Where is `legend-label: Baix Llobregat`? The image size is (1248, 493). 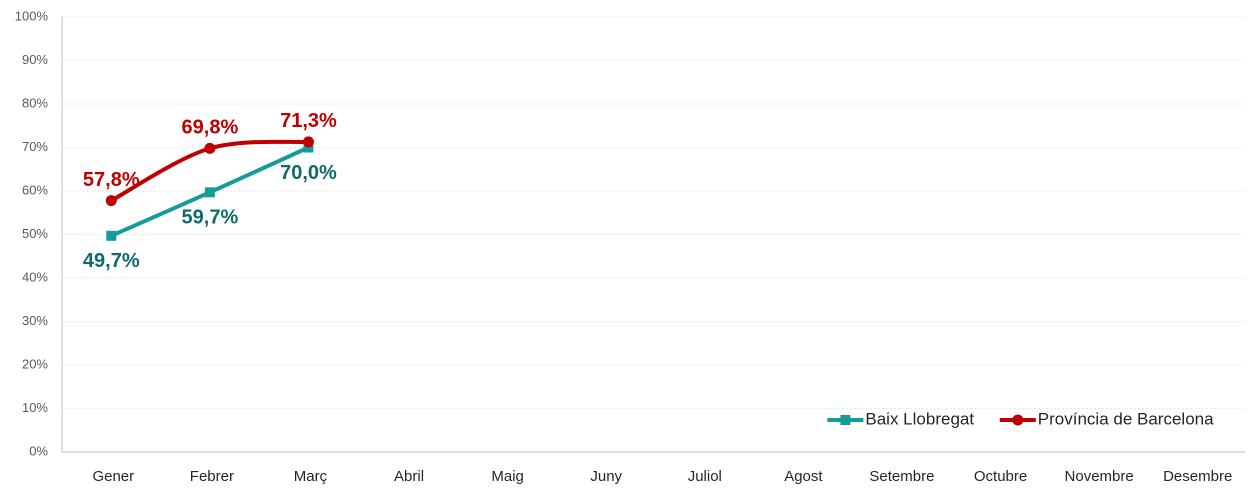 legend-label: Baix Llobregat is located at coordinates (919, 418).